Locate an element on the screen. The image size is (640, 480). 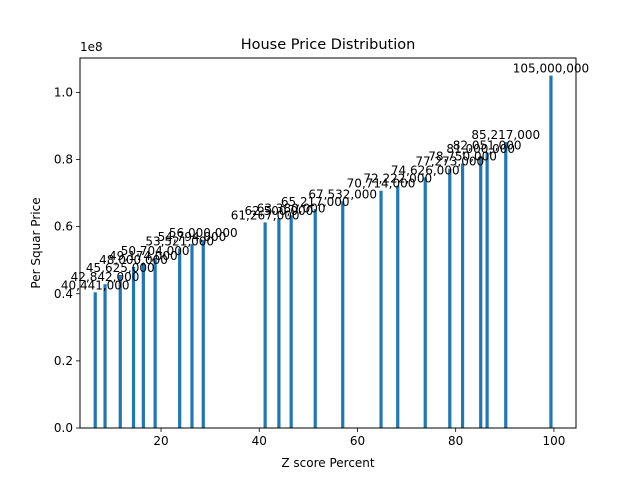
bar-value-label: 82,051,000 is located at coordinates (487, 146).